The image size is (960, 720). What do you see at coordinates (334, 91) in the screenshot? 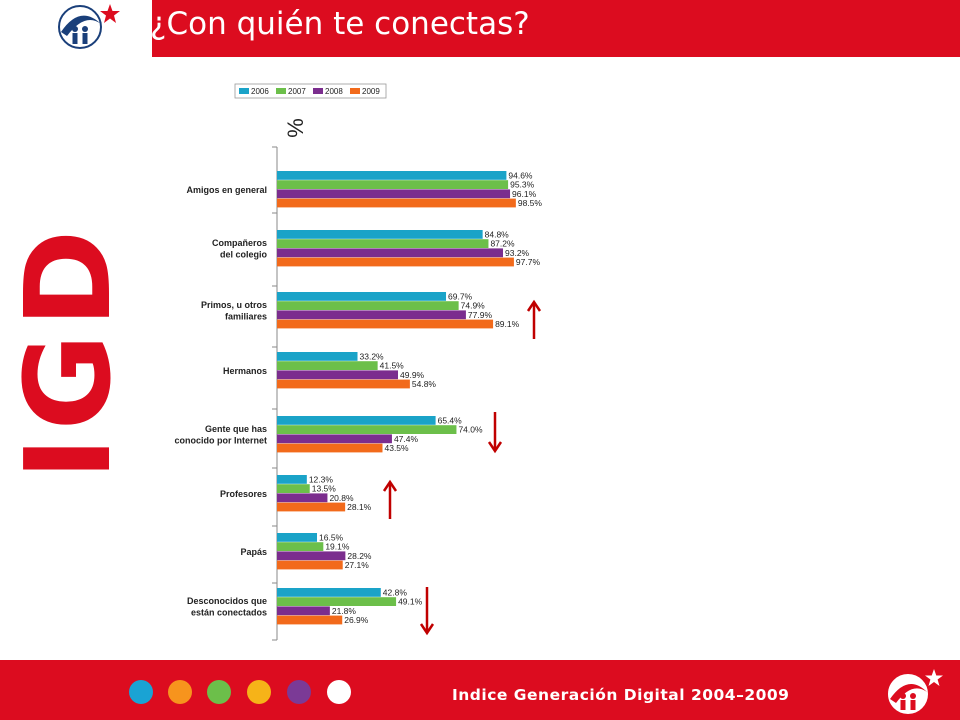
I see `legend-label-2008: 2008` at bounding box center [334, 91].